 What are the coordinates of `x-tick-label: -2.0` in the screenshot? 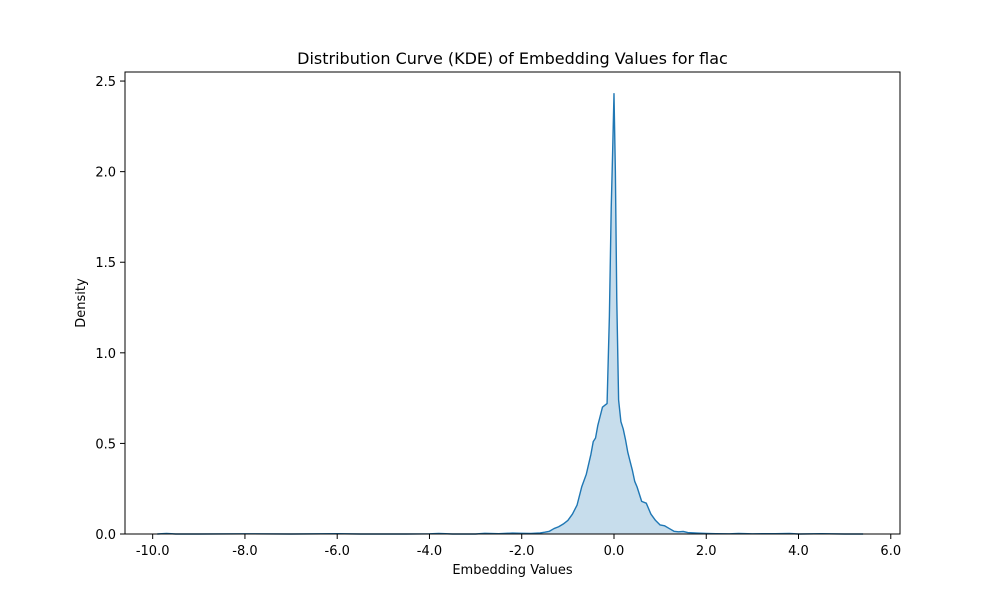 It's located at (521, 551).